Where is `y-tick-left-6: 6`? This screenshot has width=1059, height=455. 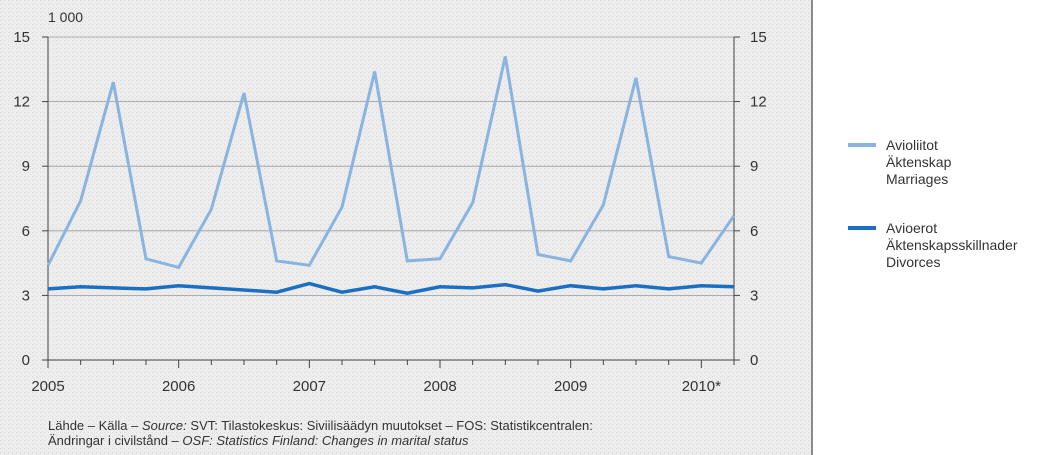
y-tick-left-6: 6 is located at coordinates (26, 231).